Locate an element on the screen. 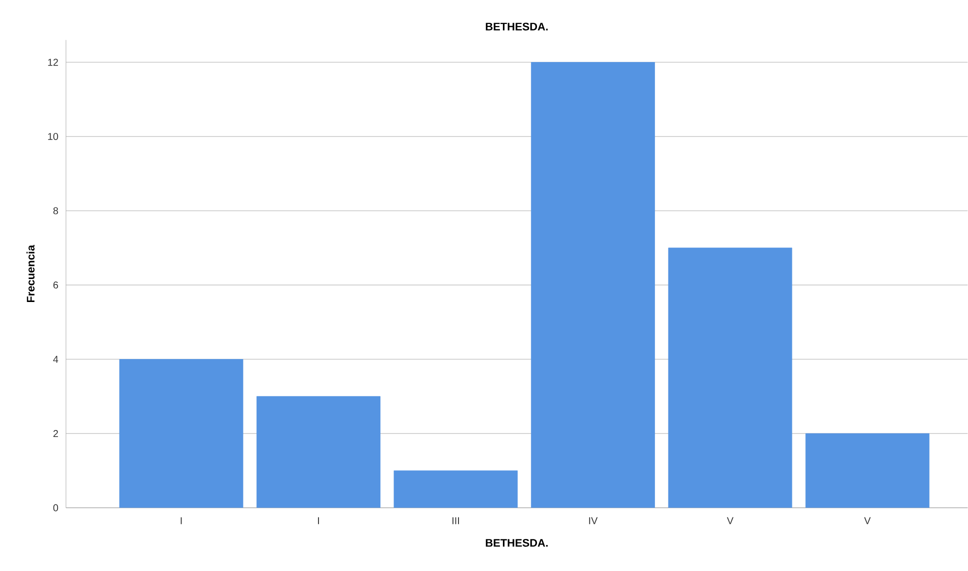 The image size is (968, 571). y-tick-label: 10 is located at coordinates (53, 136).